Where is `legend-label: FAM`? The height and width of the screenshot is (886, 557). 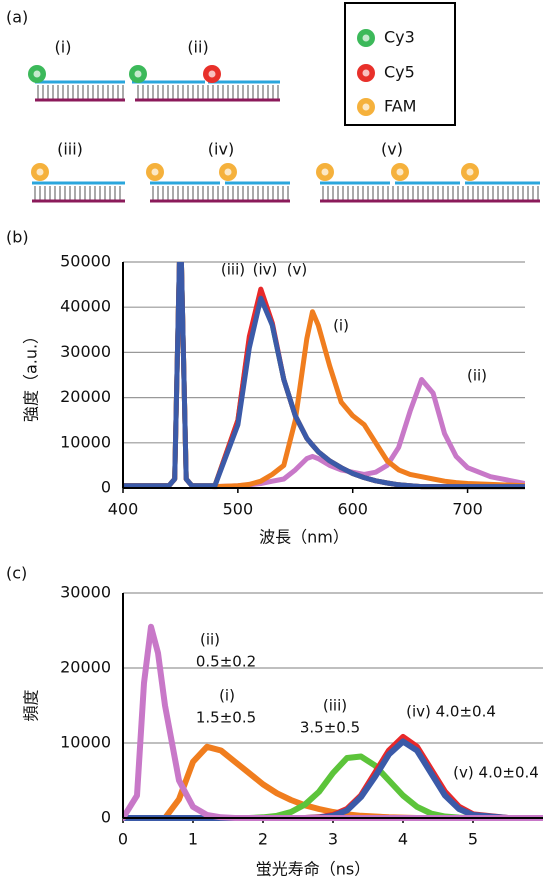 legend-label: FAM is located at coordinates (400, 106).